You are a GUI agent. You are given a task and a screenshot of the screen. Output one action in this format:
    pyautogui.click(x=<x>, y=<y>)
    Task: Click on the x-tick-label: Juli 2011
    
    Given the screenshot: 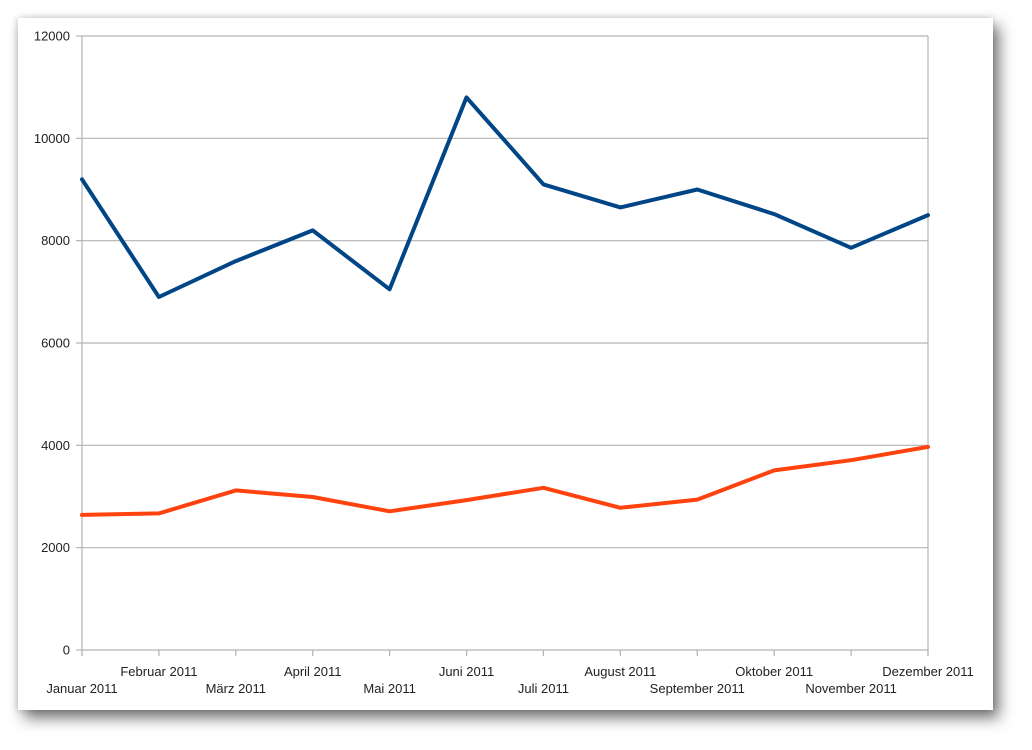 What is the action you would take?
    pyautogui.click(x=543, y=688)
    